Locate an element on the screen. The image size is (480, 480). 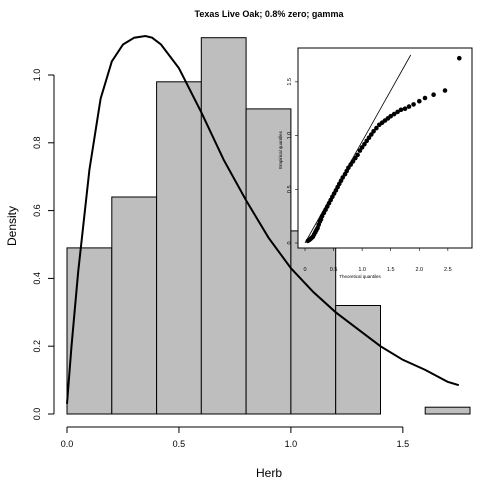
qq-points is located at coordinates (383, 149).